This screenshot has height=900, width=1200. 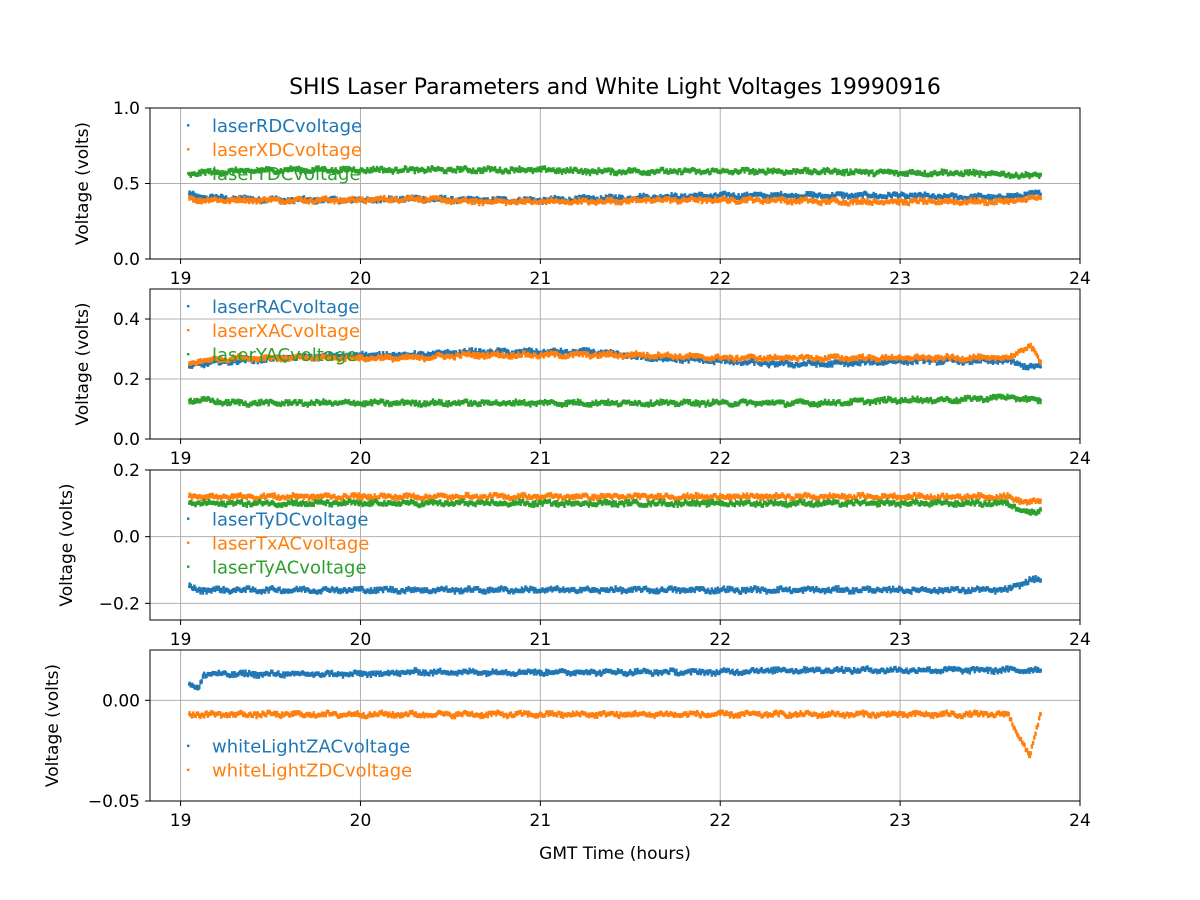 What do you see at coordinates (615, 172) in the screenshot?
I see `series-laserYDCvoltage` at bounding box center [615, 172].